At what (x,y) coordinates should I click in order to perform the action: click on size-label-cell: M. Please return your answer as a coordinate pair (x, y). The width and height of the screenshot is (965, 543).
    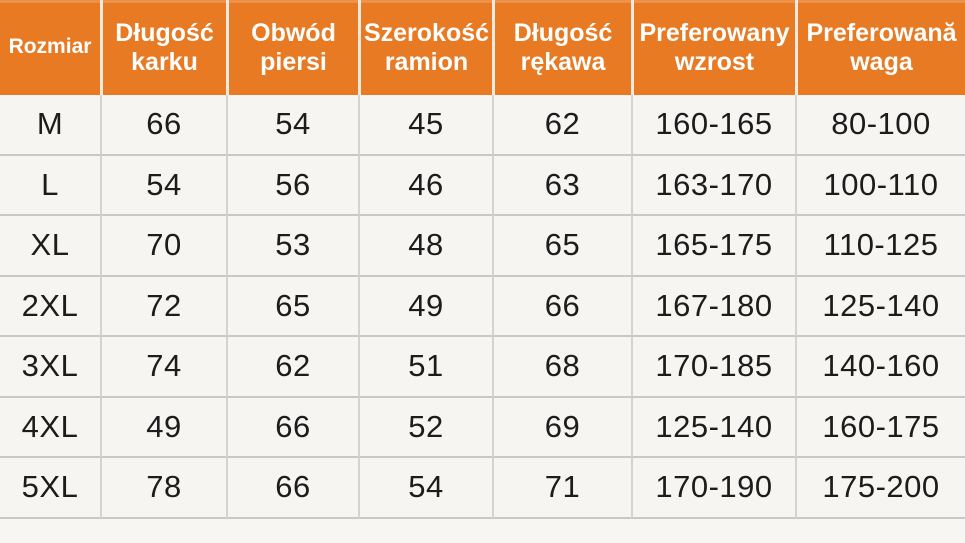
    Looking at the image, I should click on (50, 125).